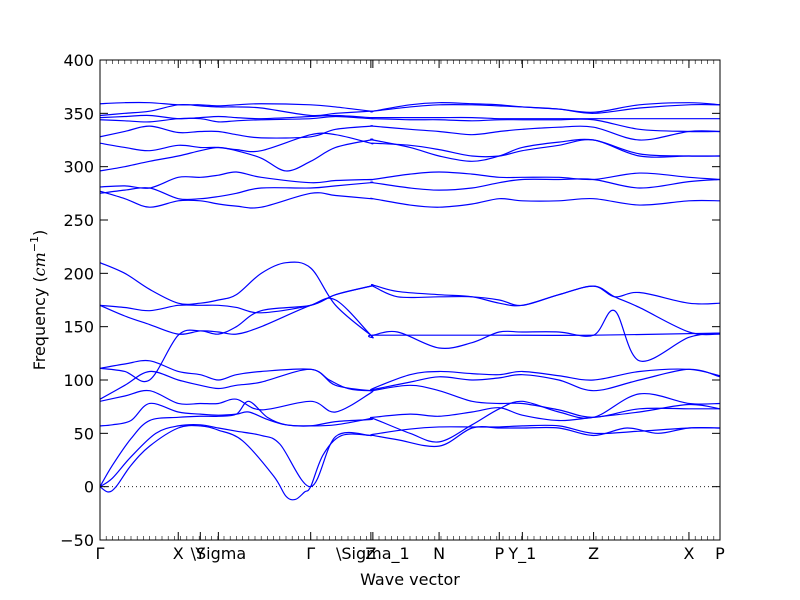 The height and width of the screenshot is (600, 800). What do you see at coordinates (78, 167) in the screenshot?
I see `y-tick-label: 300` at bounding box center [78, 167].